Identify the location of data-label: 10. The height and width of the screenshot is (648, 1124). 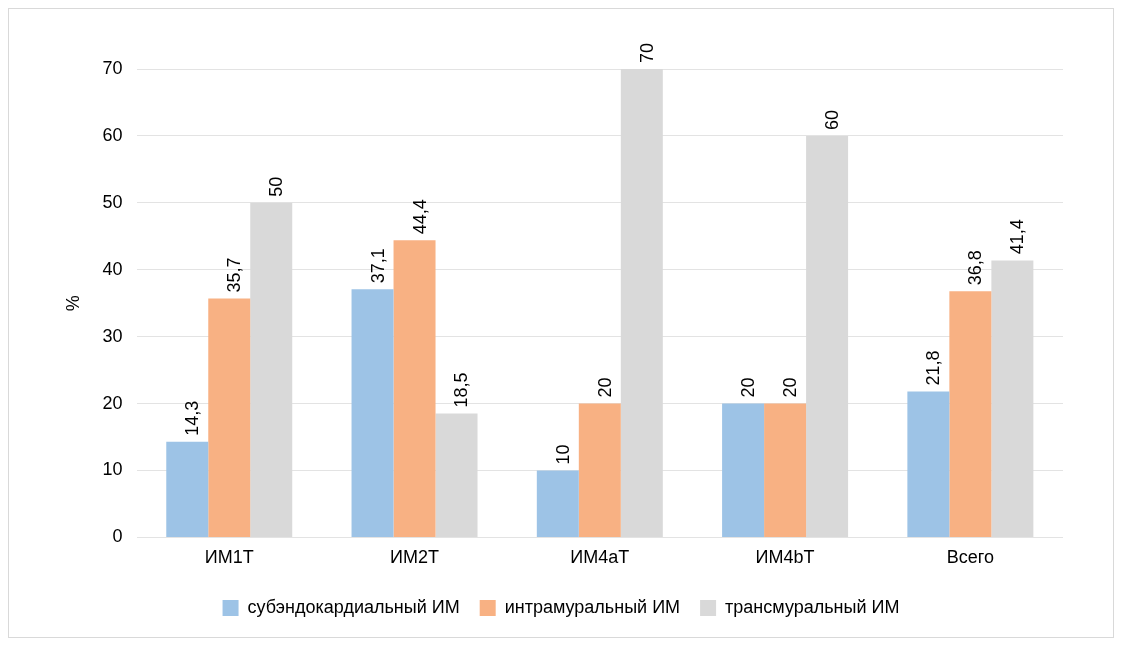
(562, 454).